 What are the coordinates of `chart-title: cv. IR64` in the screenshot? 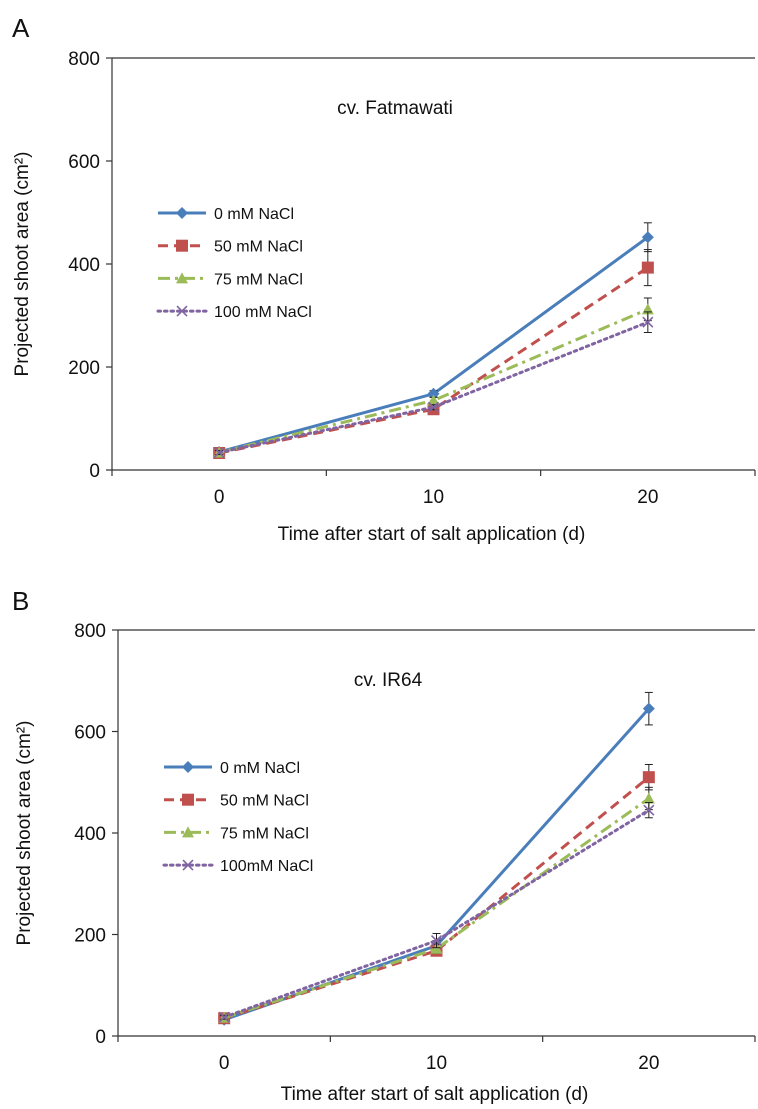 It's located at (388, 680).